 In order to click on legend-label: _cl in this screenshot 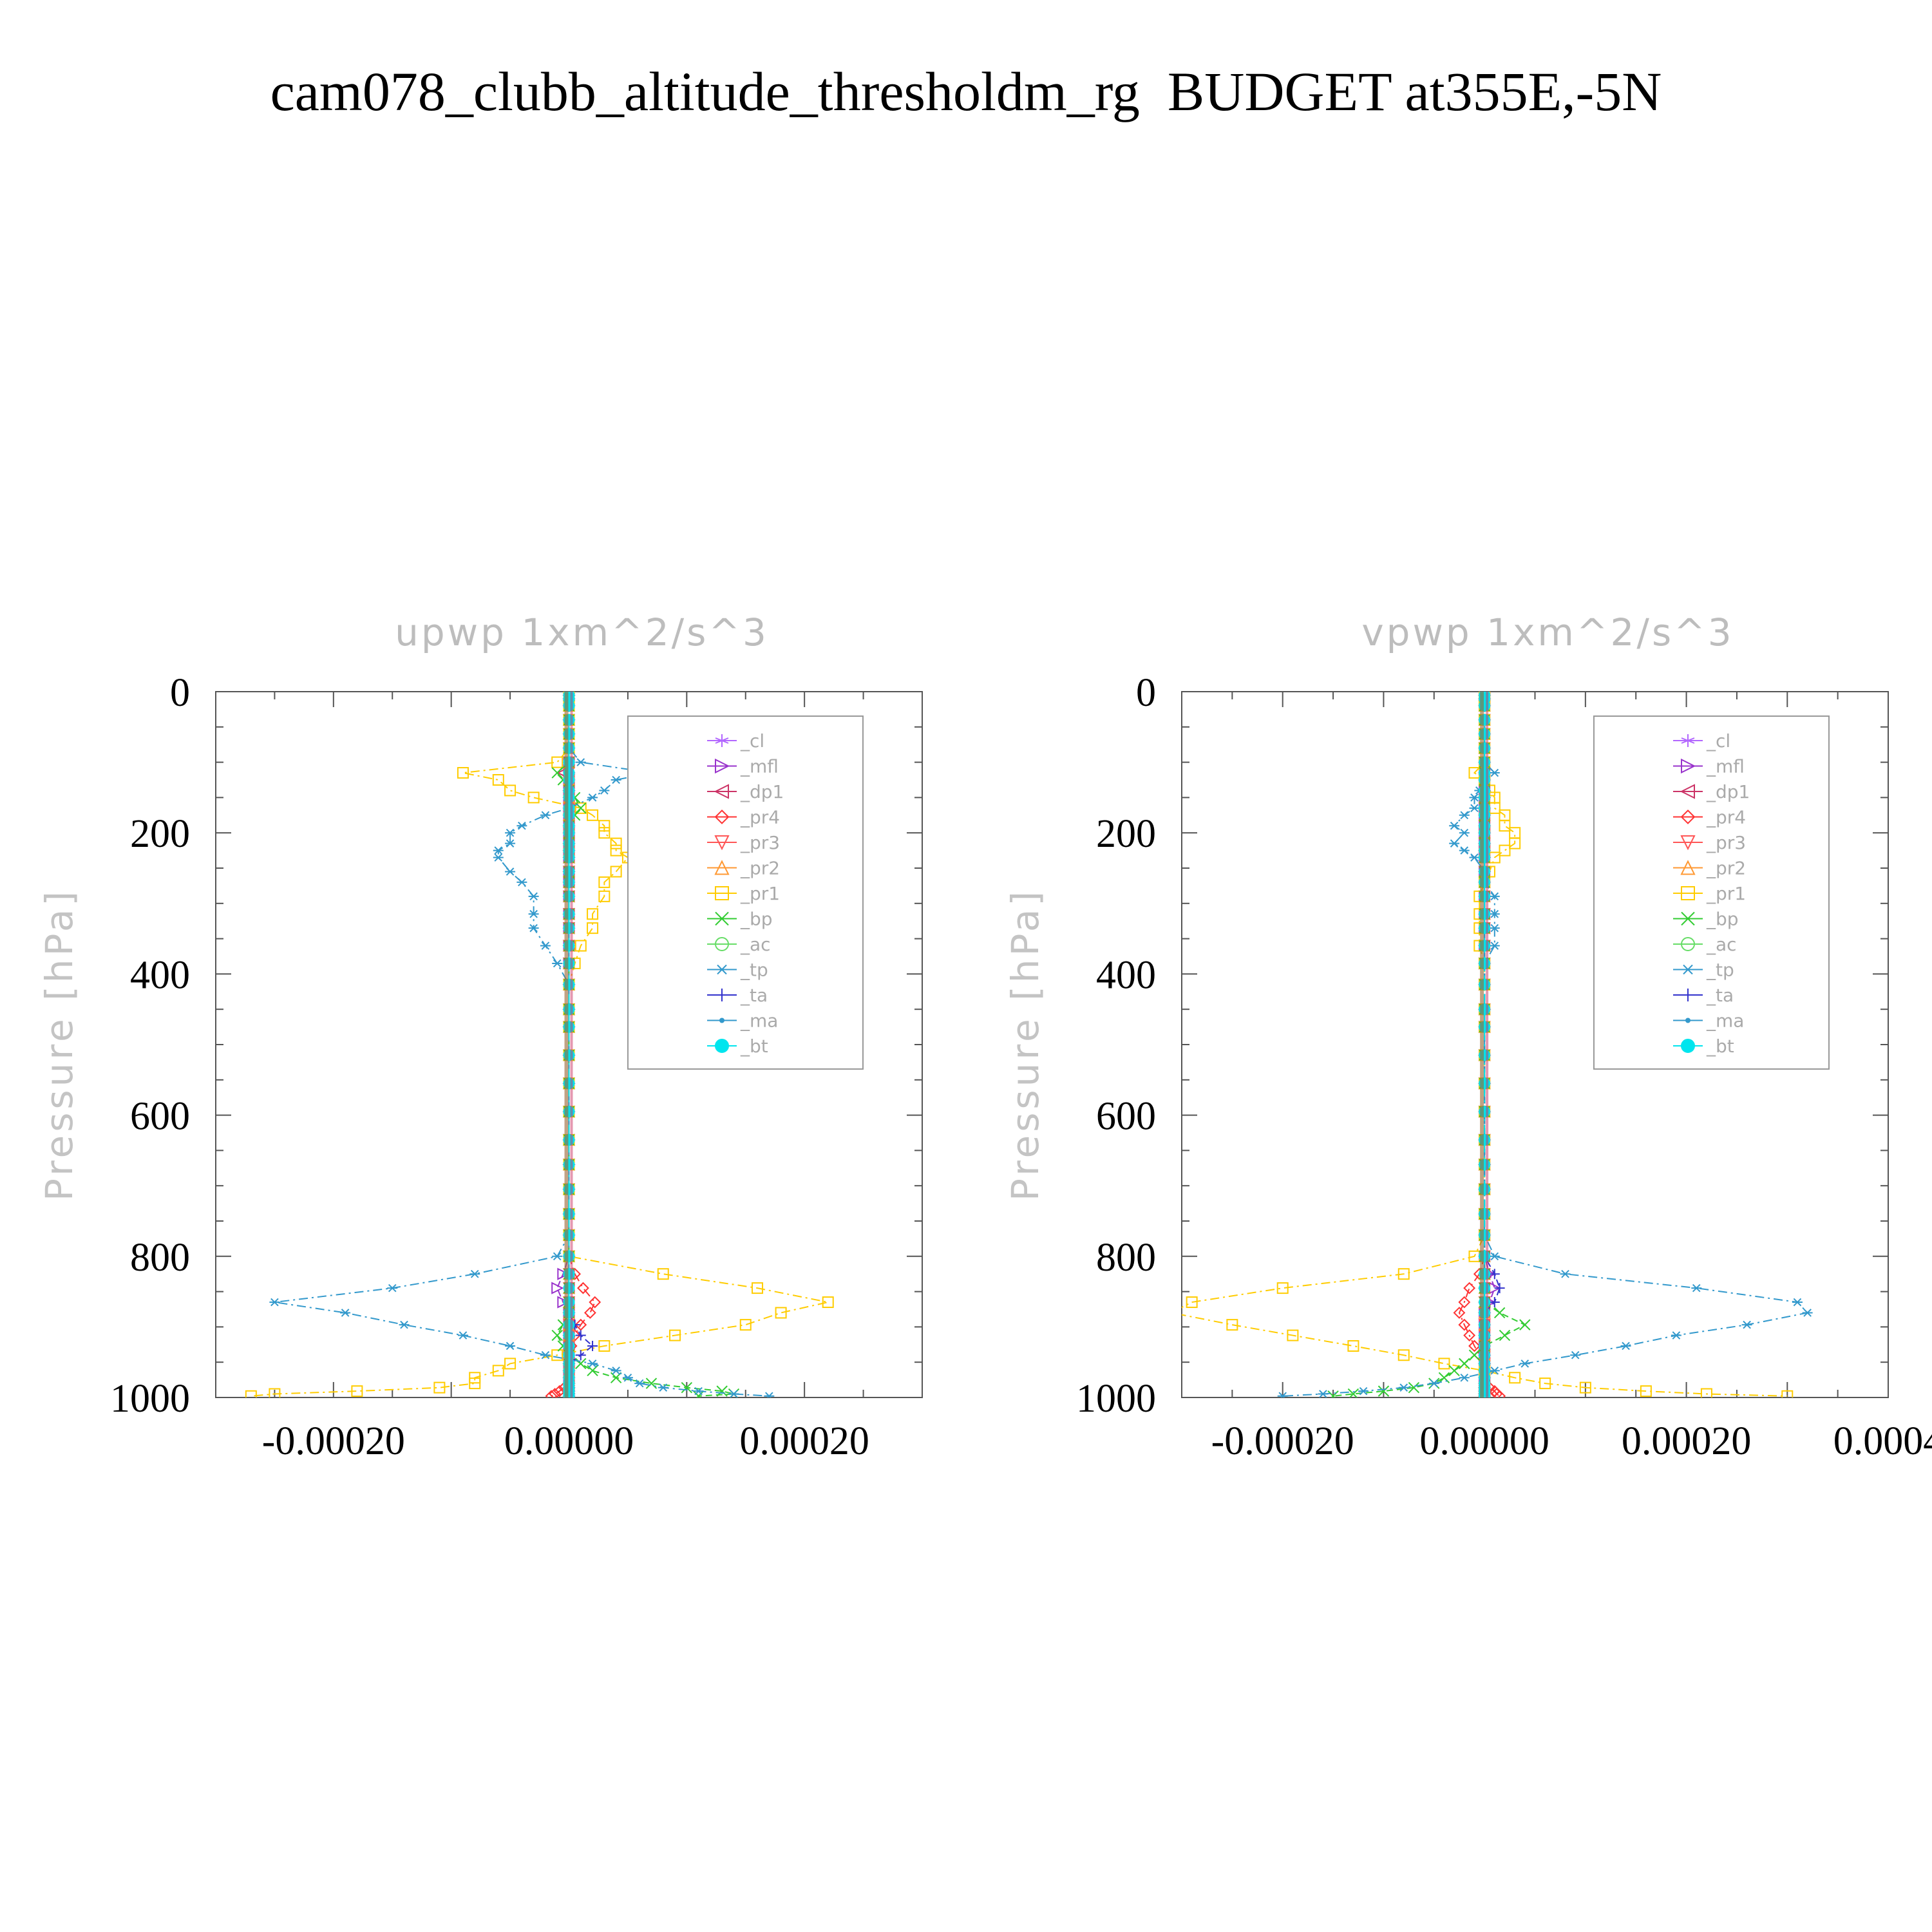, I will do `click(1718, 741)`.